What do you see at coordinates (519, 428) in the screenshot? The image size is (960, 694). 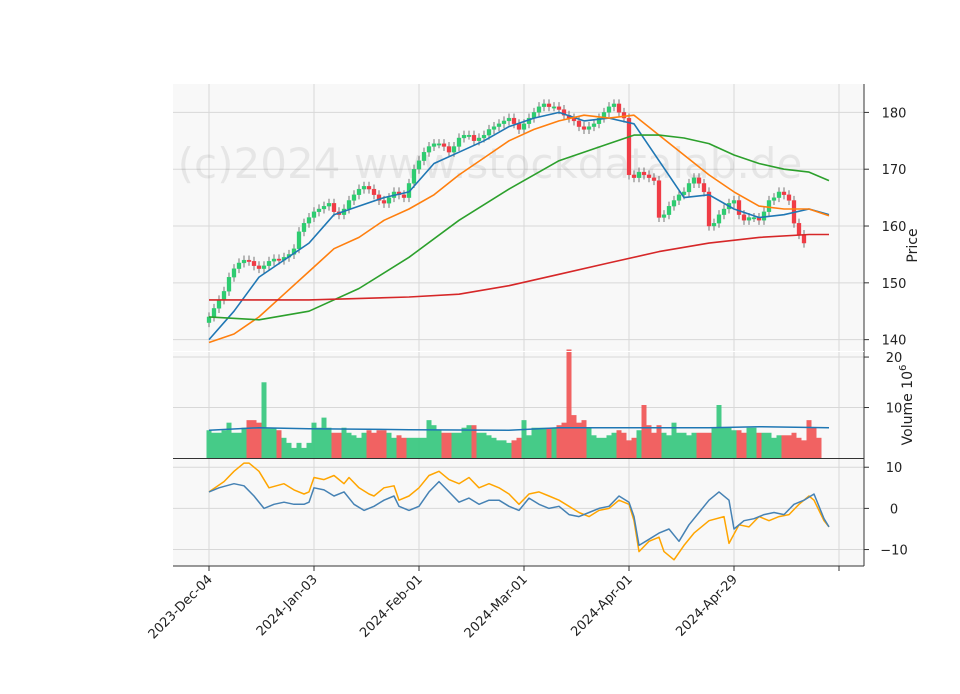 I see `volume-average-line` at bounding box center [519, 428].